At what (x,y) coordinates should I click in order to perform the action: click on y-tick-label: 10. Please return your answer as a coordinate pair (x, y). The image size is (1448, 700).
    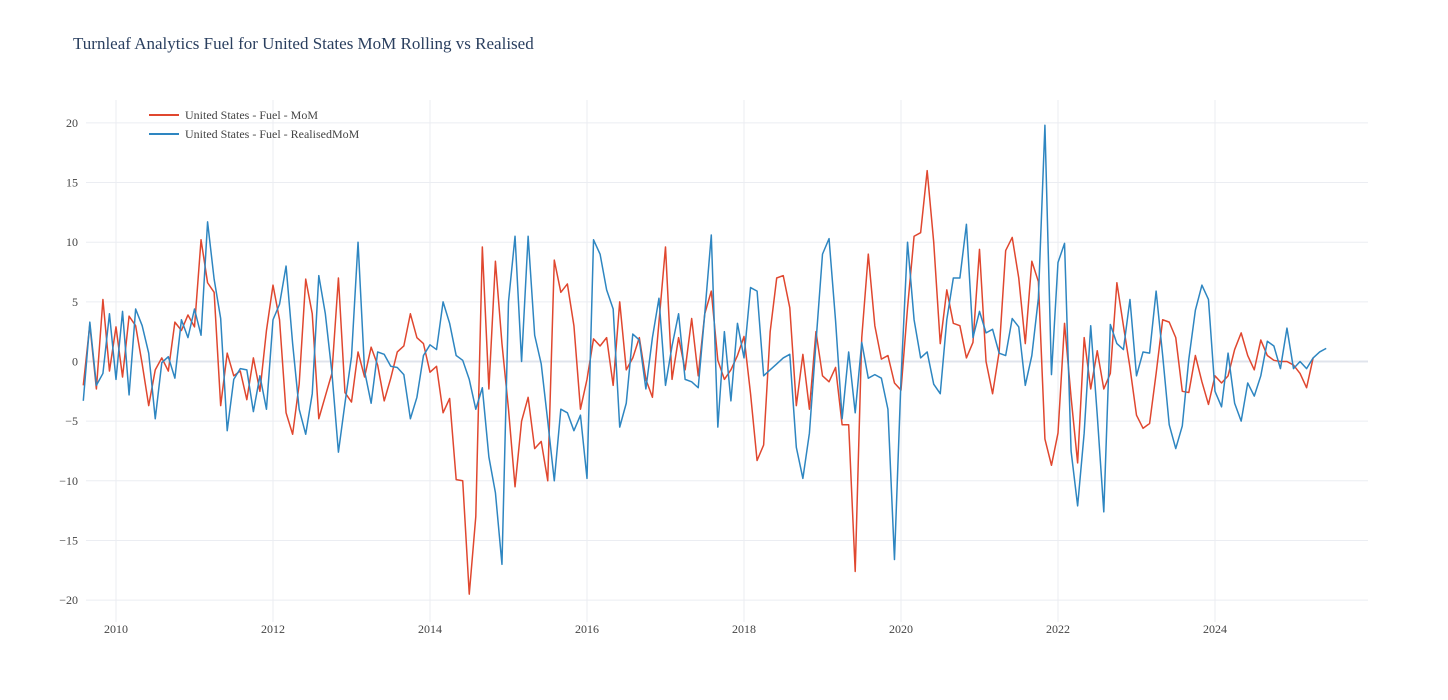
    Looking at the image, I should click on (72, 242).